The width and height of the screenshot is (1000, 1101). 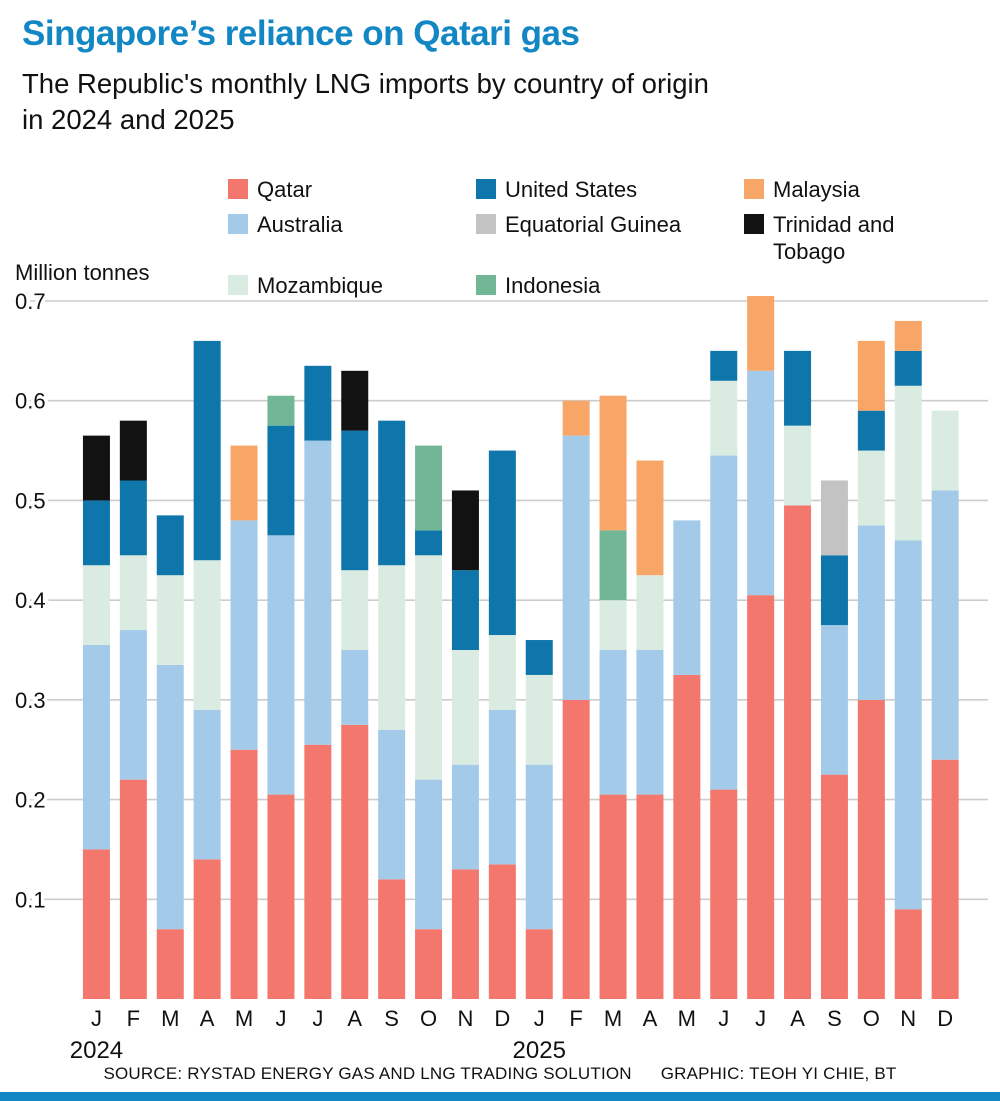 What do you see at coordinates (575, 1018) in the screenshot?
I see `x-tick-label: F` at bounding box center [575, 1018].